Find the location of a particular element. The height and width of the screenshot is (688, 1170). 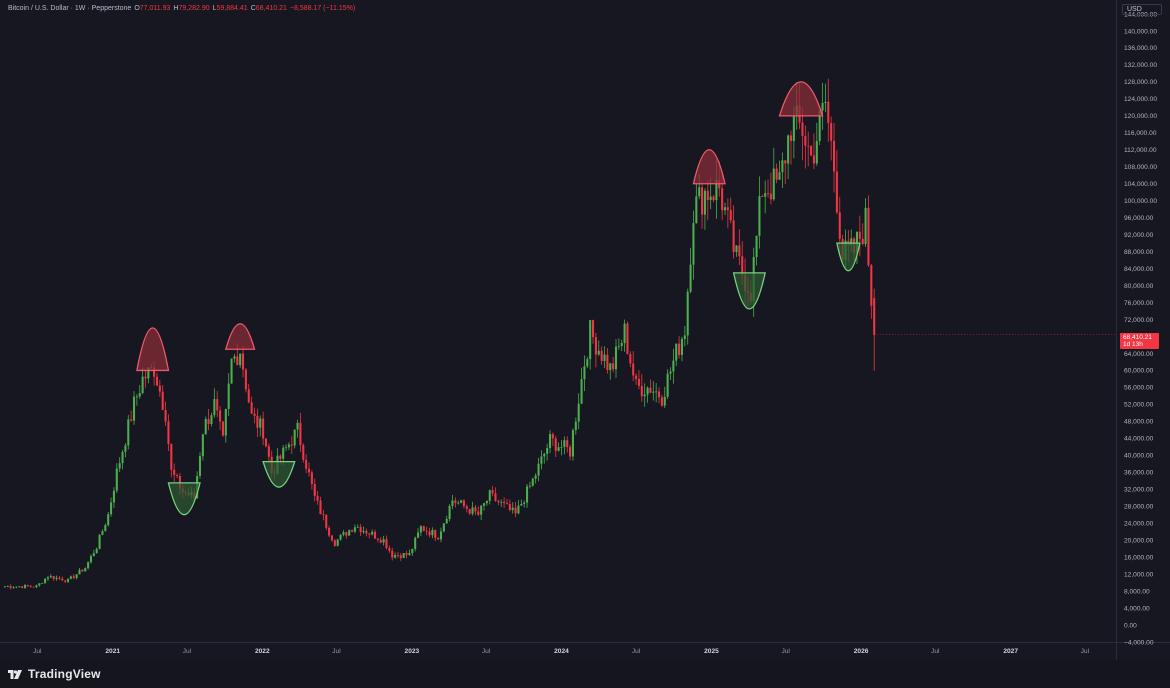

y-tick-label: 128,000.00 is located at coordinates (1140, 82).